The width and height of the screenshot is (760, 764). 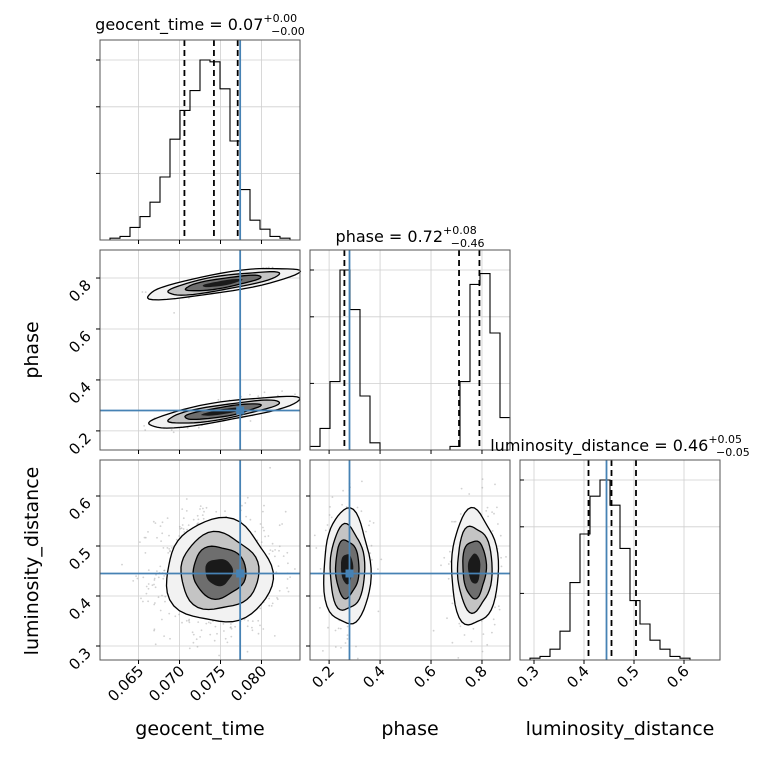 What do you see at coordinates (80, 393) in the screenshot?
I see `ytick-label-phase-1: 0.4` at bounding box center [80, 393].